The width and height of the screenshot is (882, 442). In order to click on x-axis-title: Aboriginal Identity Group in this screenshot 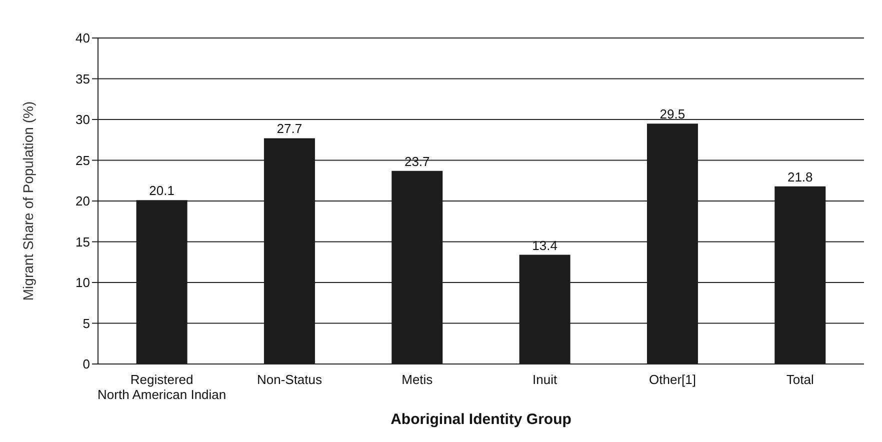, I will do `click(481, 419)`.